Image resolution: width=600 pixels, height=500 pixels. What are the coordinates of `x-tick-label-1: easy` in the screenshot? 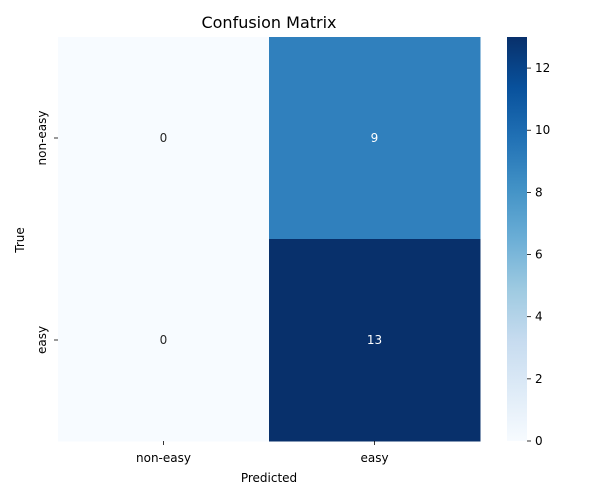 It's located at (374, 458).